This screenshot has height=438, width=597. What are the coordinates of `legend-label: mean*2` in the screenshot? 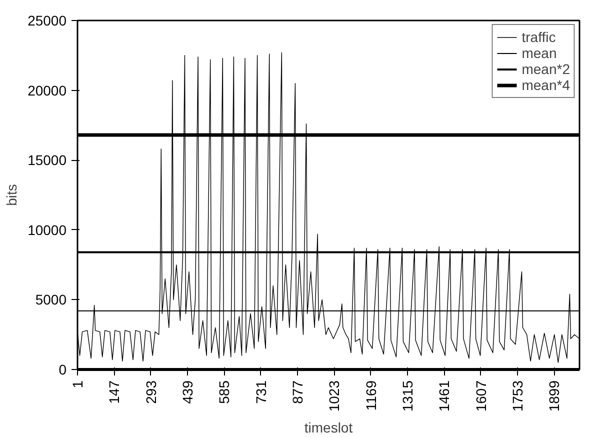 It's located at (546, 69).